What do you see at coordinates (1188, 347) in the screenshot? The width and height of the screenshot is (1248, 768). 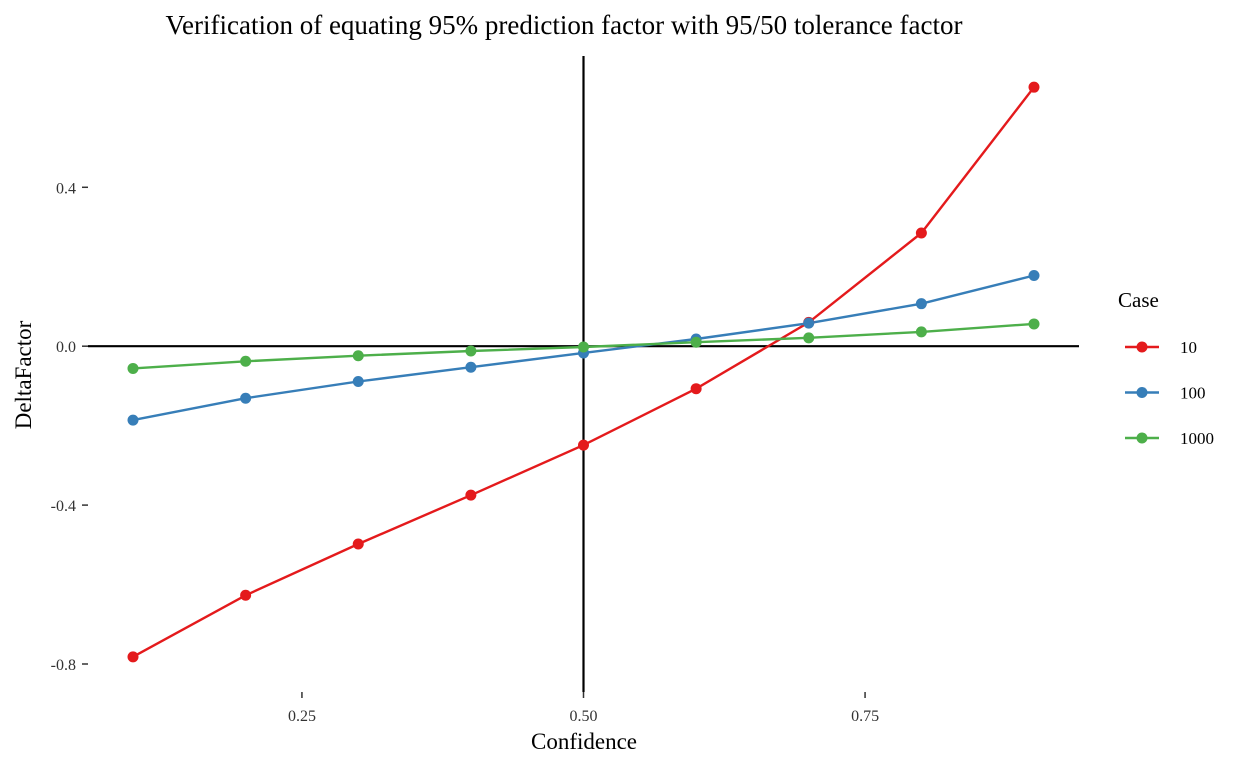 I see `legend-label-10: 10` at bounding box center [1188, 347].